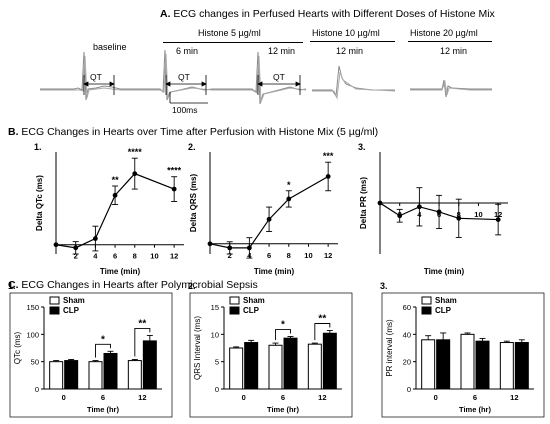 Image resolution: width=550 pixels, height=424 pixels. What do you see at coordinates (95, 256) in the screenshot?
I see `x-tick-label: 4` at bounding box center [95, 256].